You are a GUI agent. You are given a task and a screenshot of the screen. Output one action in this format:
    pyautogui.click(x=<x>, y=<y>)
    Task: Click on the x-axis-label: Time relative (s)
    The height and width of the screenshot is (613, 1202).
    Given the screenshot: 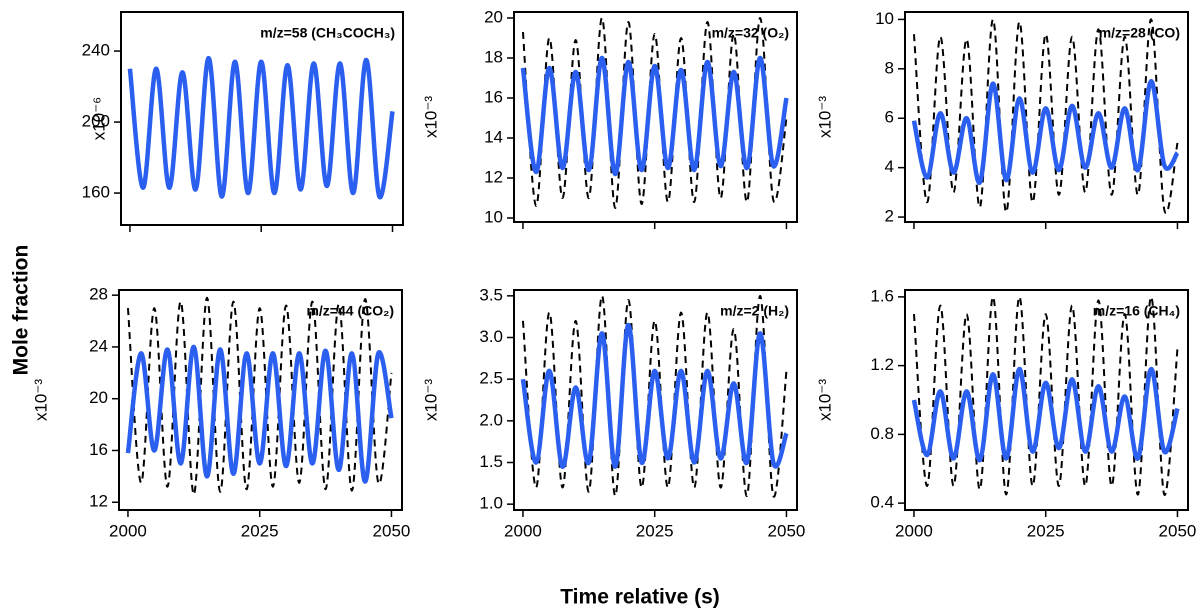 What is the action you would take?
    pyautogui.click(x=640, y=597)
    